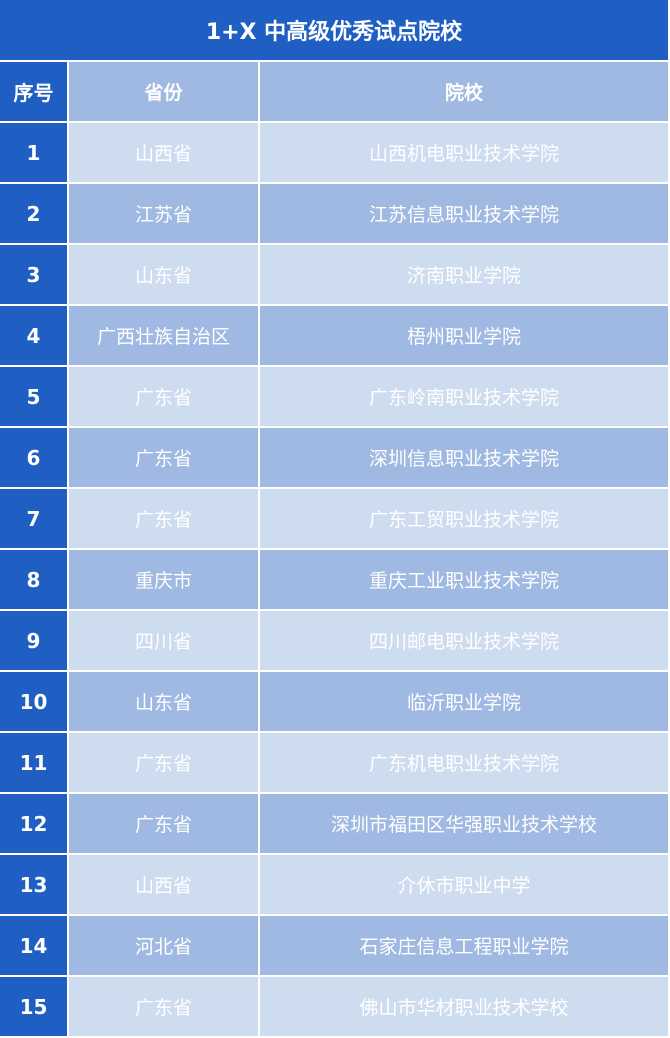 This screenshot has width=670, height=1038. I want to click on index-cell: 8, so click(33, 579).